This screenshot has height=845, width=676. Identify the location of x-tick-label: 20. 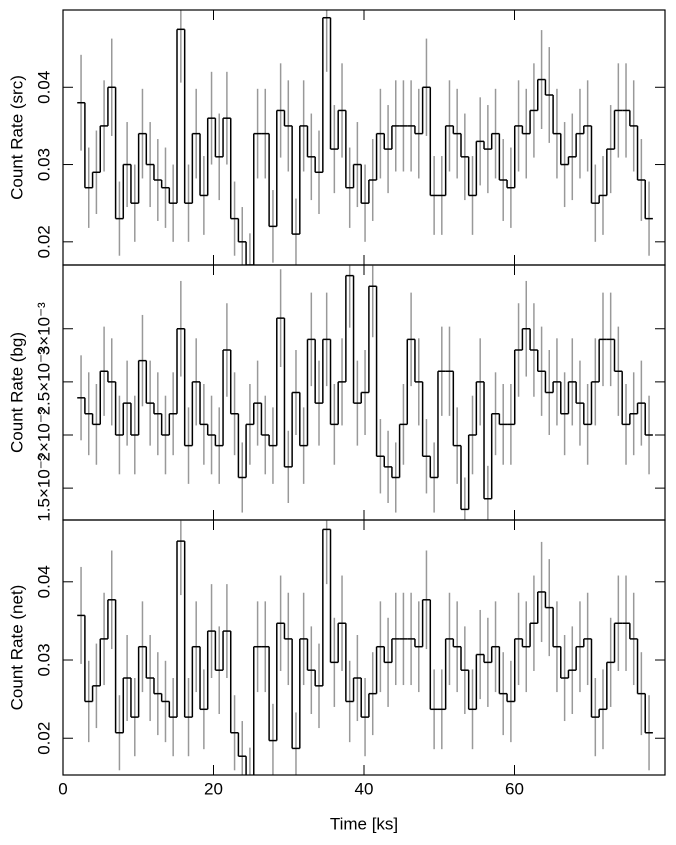
(213, 788).